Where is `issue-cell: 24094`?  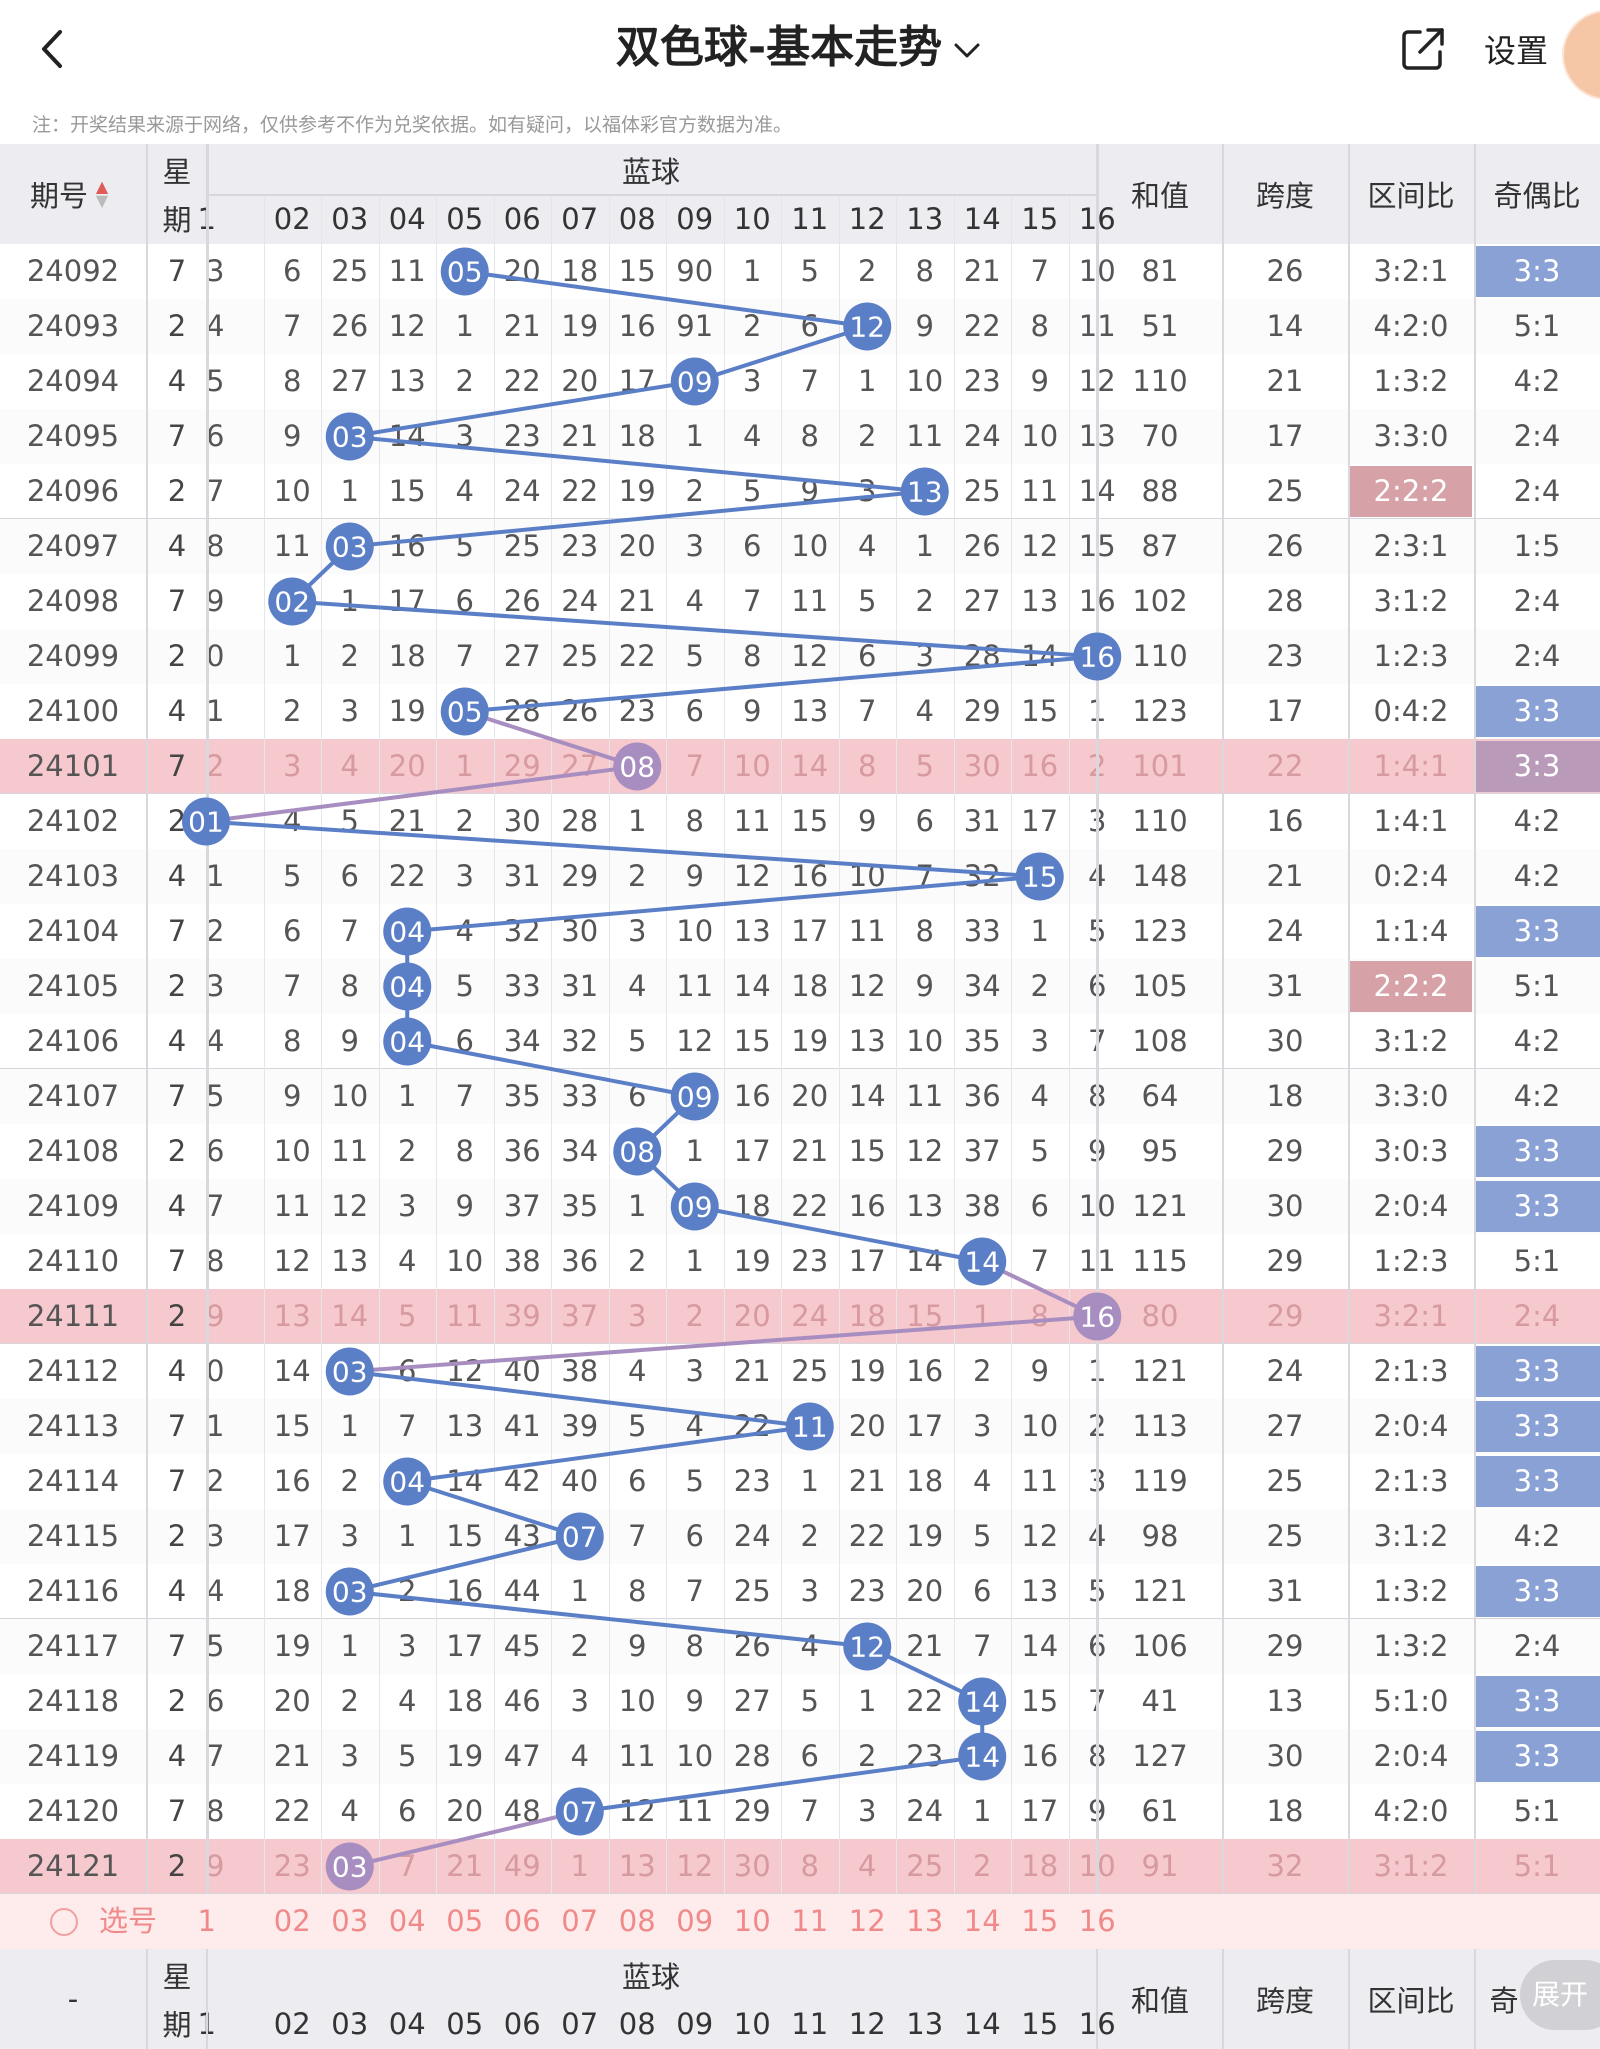 issue-cell: 24094 is located at coordinates (73, 381).